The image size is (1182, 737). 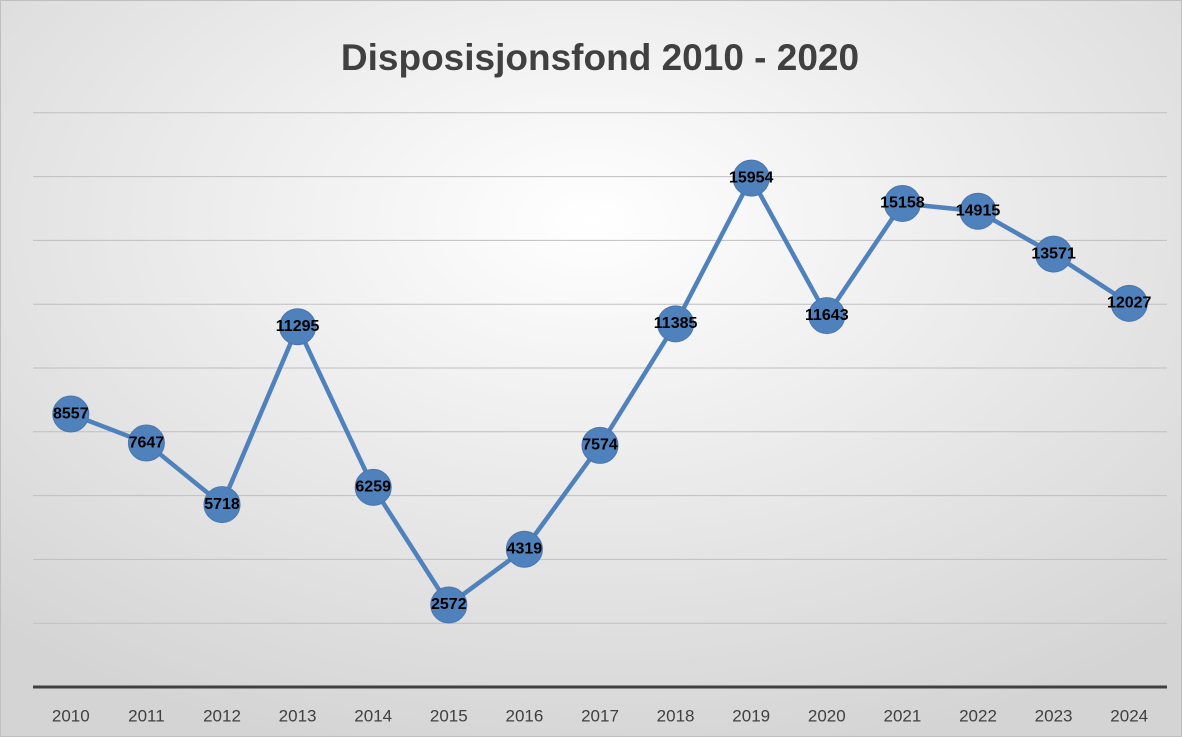 What do you see at coordinates (524, 715) in the screenshot?
I see `x-tick-label: 2016` at bounding box center [524, 715].